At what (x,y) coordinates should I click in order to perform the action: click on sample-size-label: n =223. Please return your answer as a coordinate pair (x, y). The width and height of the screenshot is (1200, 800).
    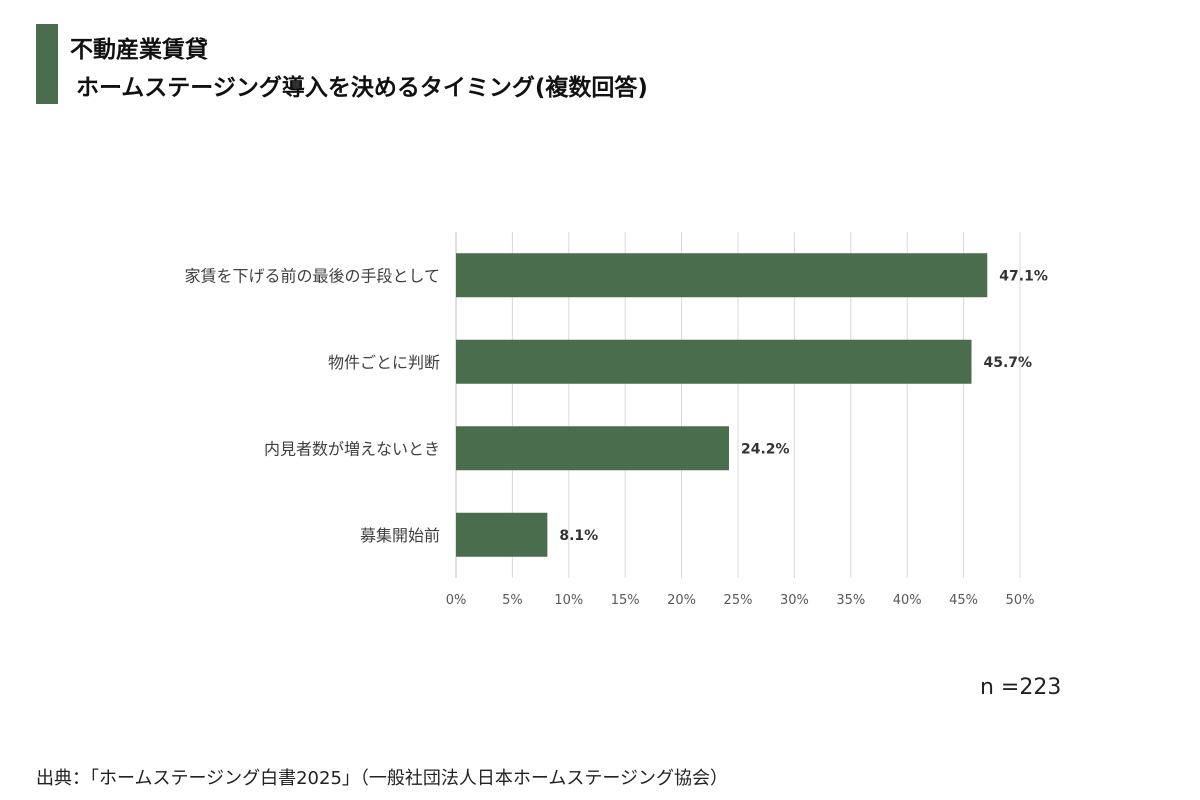
    Looking at the image, I should click on (1021, 687).